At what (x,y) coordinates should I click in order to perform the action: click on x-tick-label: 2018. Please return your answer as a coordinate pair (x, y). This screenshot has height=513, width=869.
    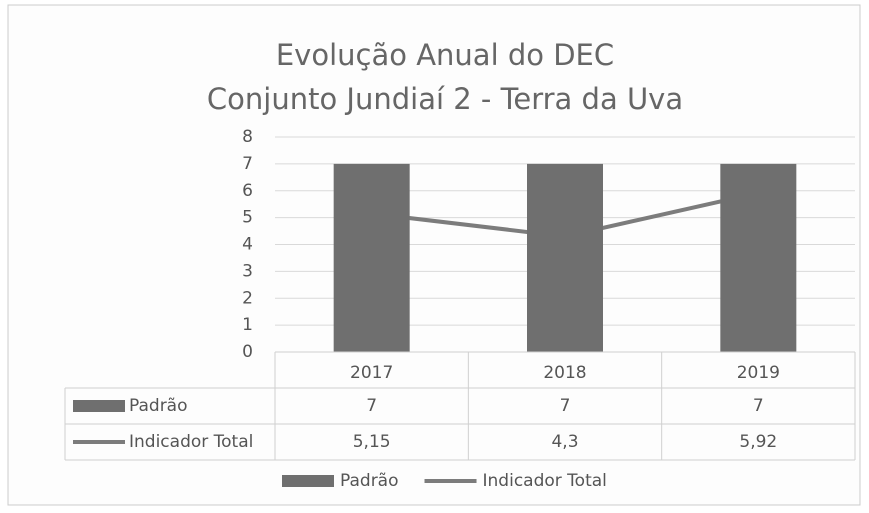
    Looking at the image, I should click on (564, 373).